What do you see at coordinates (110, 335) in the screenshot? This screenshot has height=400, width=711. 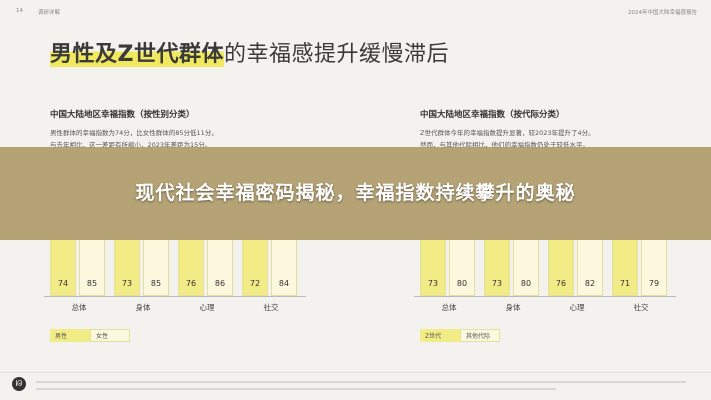 I see `legend-female: 女性` at bounding box center [110, 335].